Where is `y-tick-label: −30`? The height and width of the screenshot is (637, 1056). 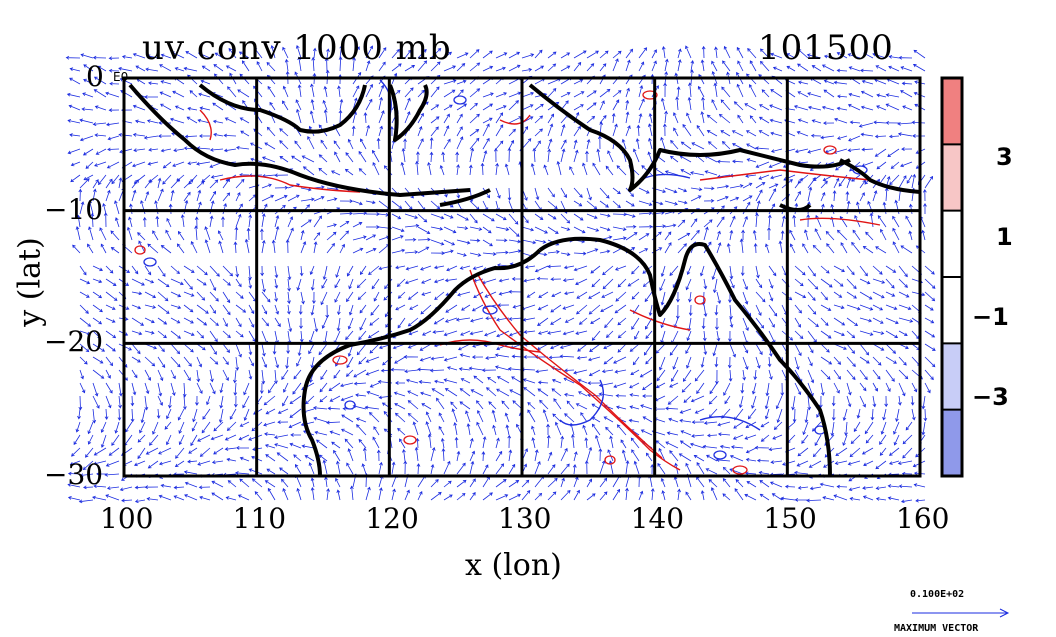
y-tick-label: −30 is located at coordinates (74, 474).